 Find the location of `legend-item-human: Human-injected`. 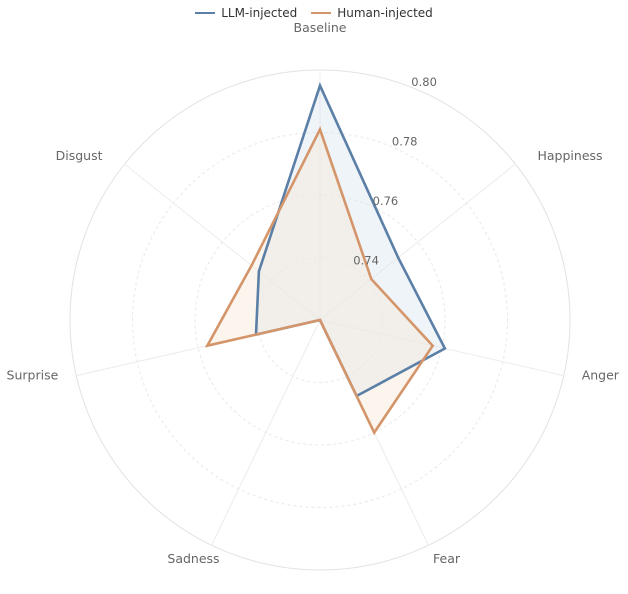

legend-item-human: Human-injected is located at coordinates (372, 13).